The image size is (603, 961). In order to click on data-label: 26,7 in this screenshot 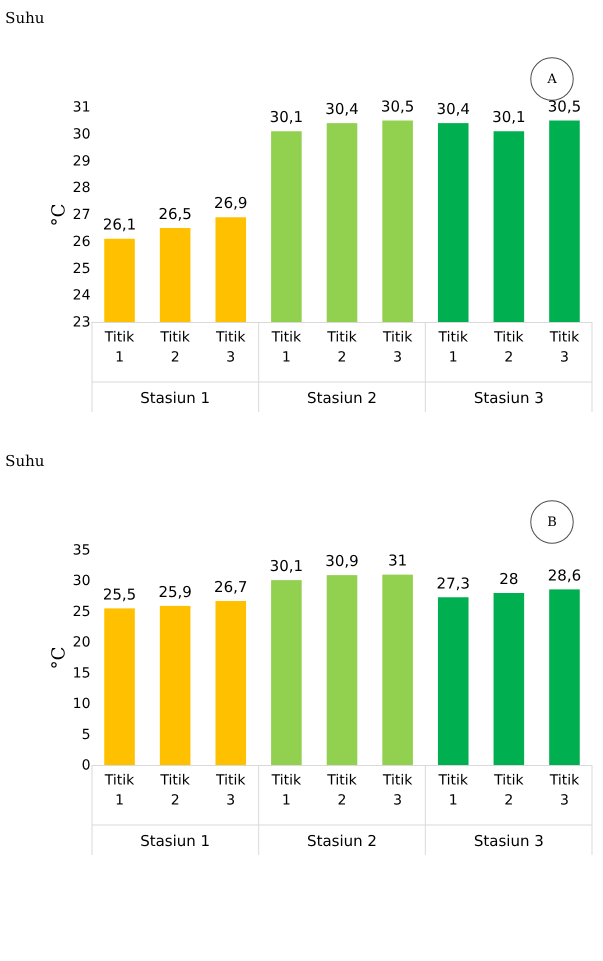, I will do `click(231, 587)`.